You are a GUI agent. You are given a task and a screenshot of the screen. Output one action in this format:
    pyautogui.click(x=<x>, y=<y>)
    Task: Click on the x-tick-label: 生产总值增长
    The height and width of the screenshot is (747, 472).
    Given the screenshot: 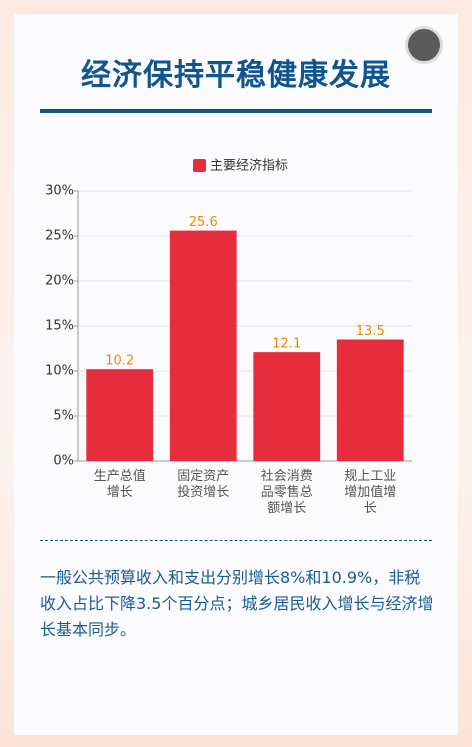 What is the action you would take?
    pyautogui.click(x=119, y=484)
    